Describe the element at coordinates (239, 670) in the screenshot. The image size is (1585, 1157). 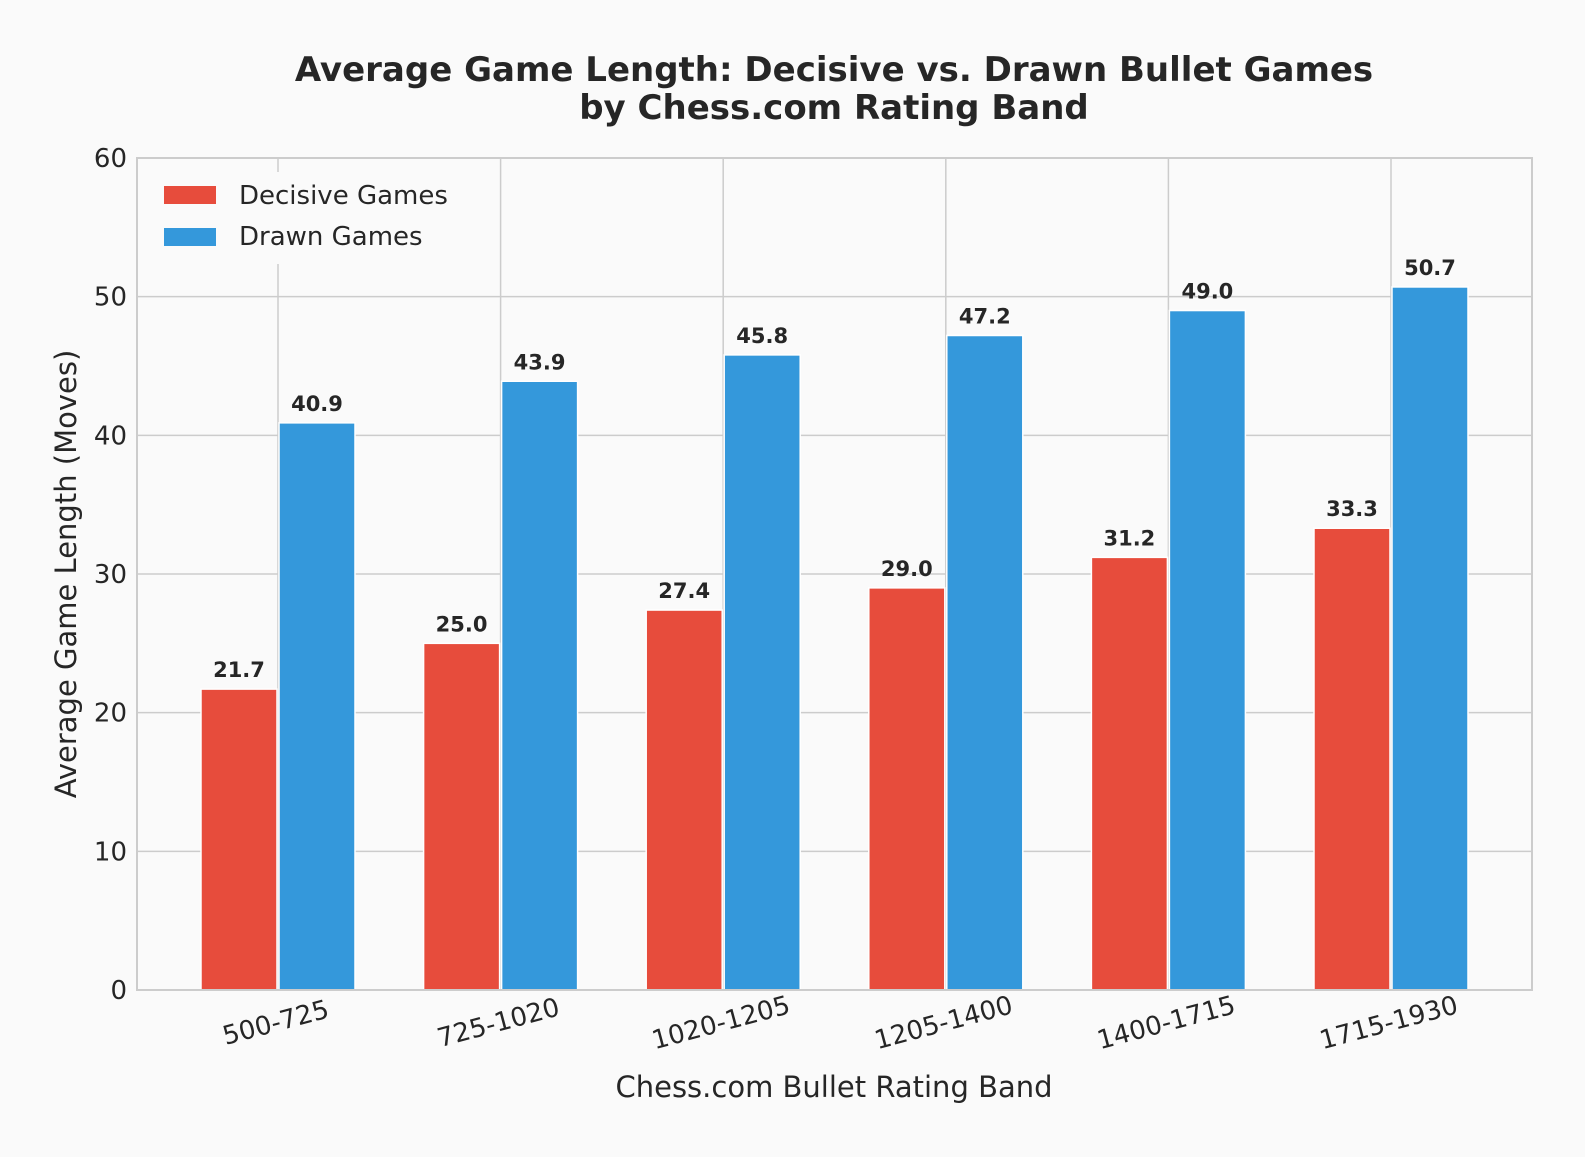
I see `data-label-decisive-500-725: 21.7` at that location.